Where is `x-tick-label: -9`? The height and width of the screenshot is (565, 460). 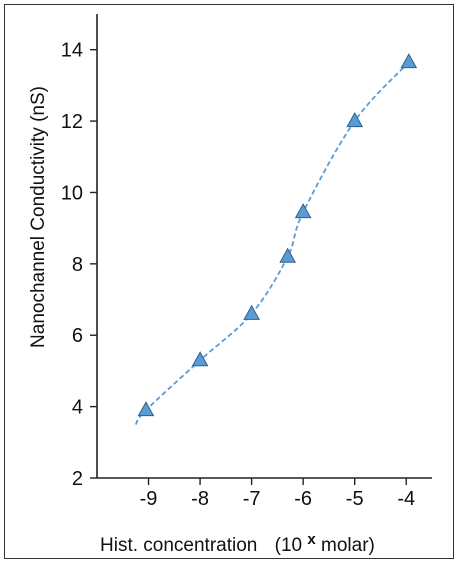
x-tick-label: -9 is located at coordinates (149, 499).